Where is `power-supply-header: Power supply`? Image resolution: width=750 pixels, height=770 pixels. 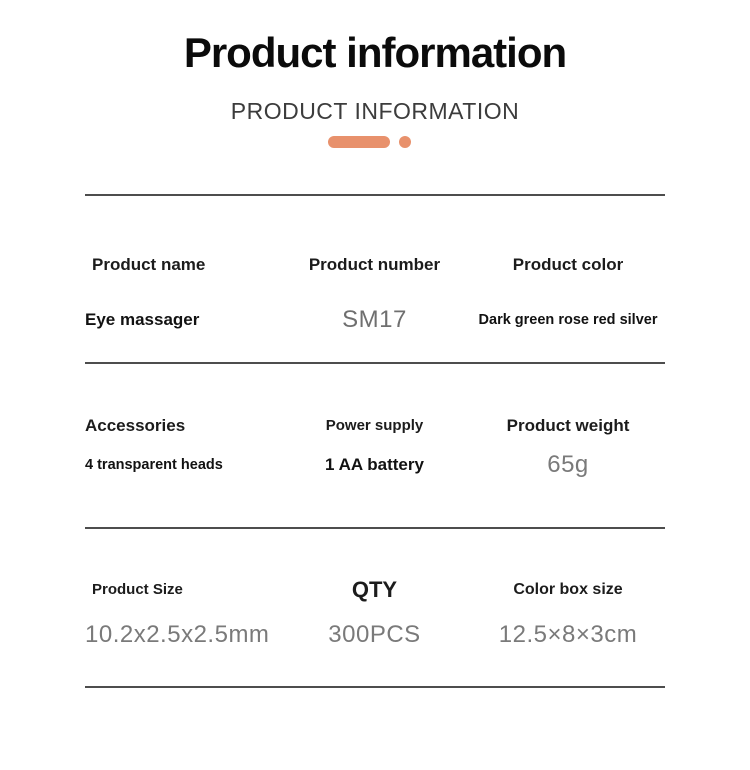
power-supply-header: Power supply is located at coordinates (374, 426).